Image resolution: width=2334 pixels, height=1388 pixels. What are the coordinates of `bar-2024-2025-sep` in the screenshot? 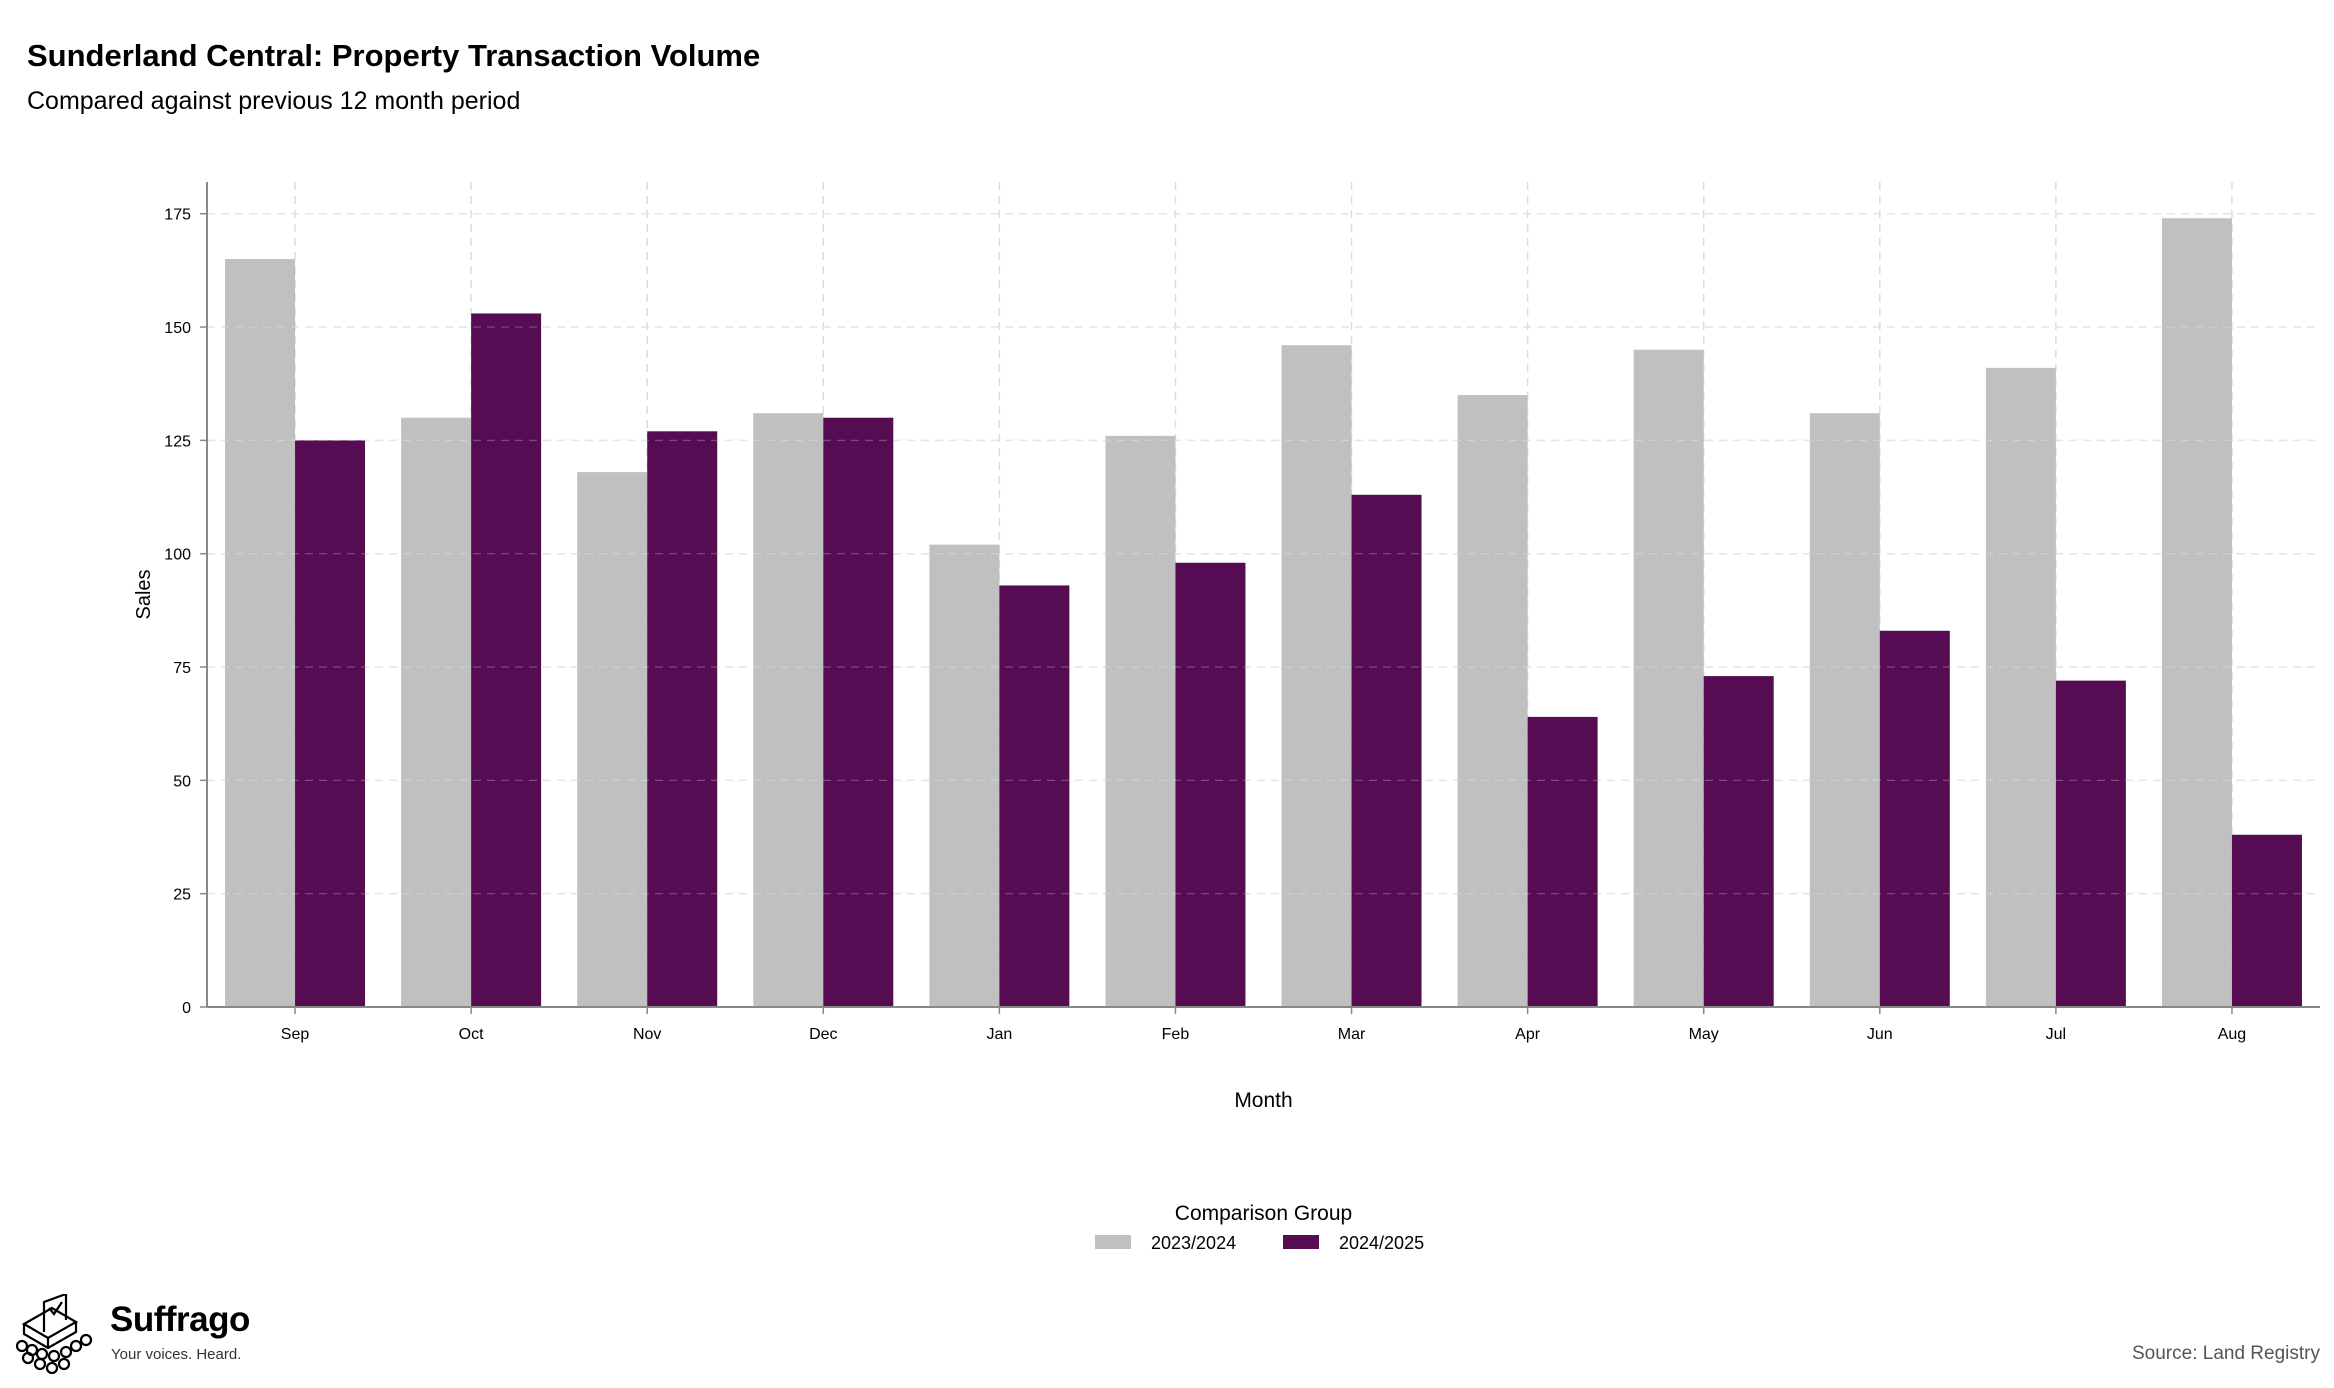 It's located at (330, 723).